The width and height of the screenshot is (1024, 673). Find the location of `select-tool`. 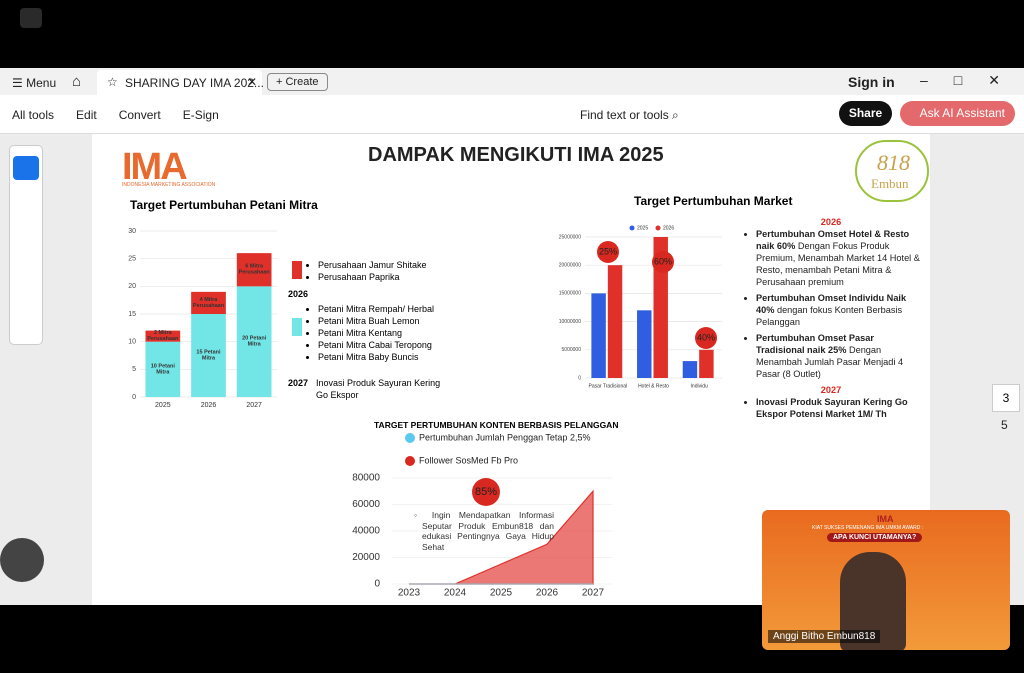

select-tool is located at coordinates (26, 168).